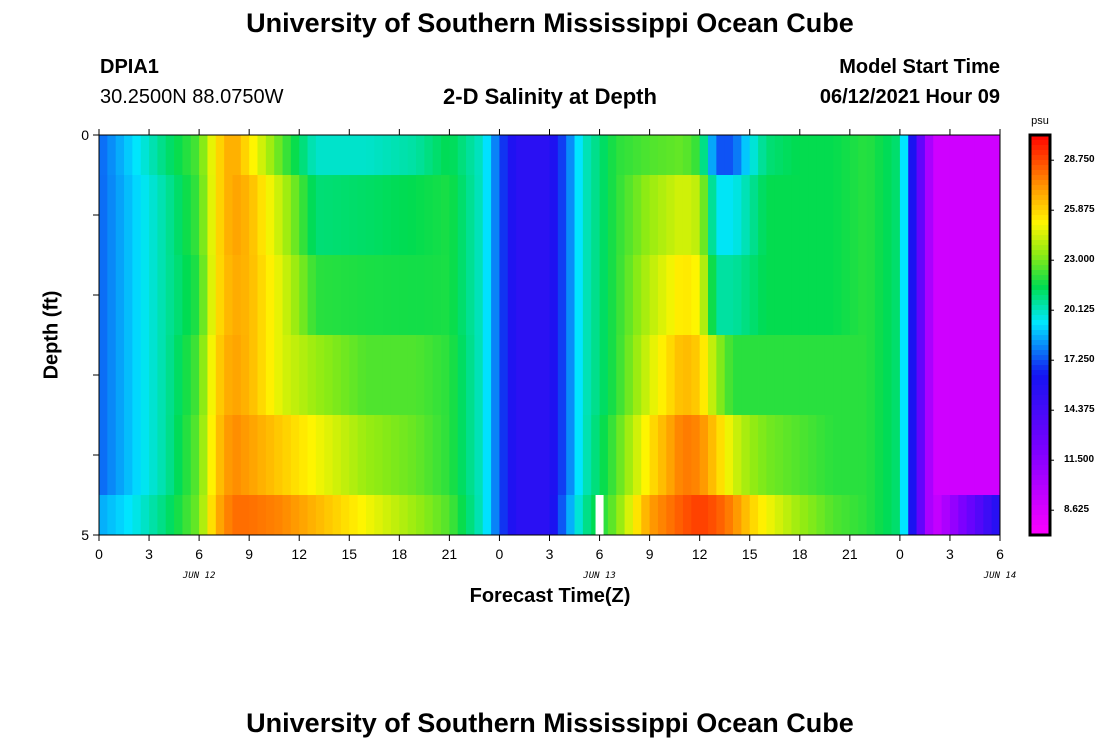 The height and width of the screenshot is (750, 1100). What do you see at coordinates (1040, 121) in the screenshot?
I see `colorbar-unit: psu` at bounding box center [1040, 121].